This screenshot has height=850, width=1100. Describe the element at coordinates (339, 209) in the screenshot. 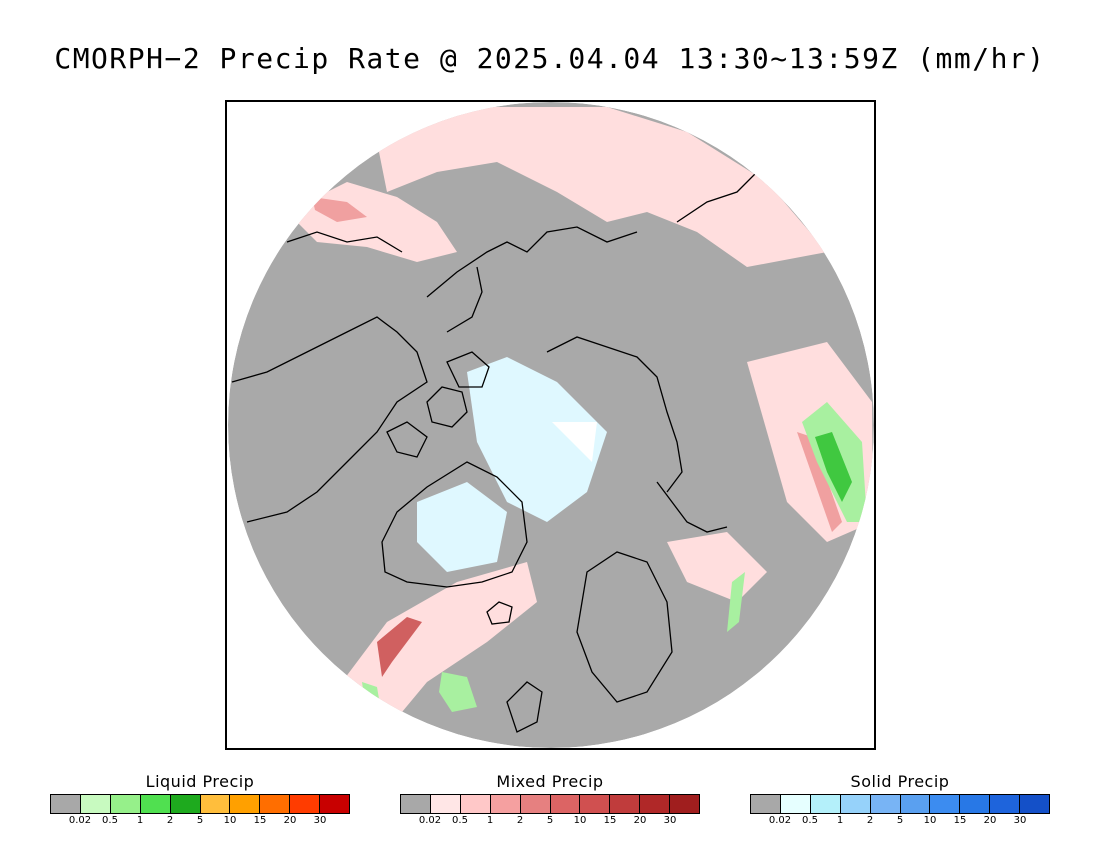

I see `mixed-precip-streak-bering` at that location.